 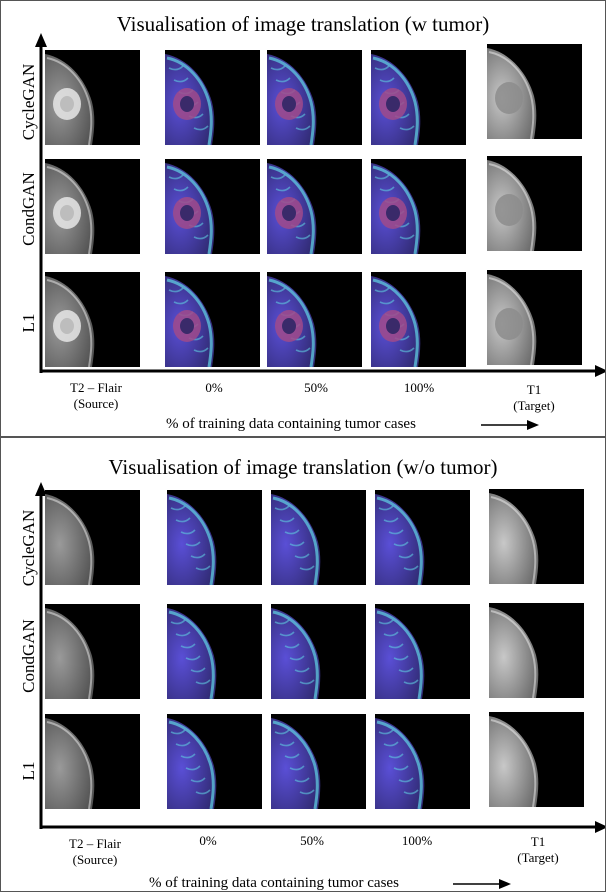 I want to click on caption-arrowhead, so click(x=533, y=425).